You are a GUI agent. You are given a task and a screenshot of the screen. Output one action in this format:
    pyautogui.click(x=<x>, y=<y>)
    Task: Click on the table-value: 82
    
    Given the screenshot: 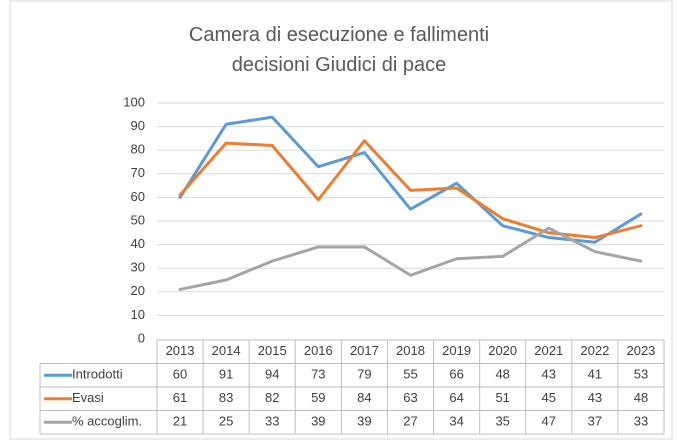 What is the action you would take?
    pyautogui.click(x=272, y=397)
    